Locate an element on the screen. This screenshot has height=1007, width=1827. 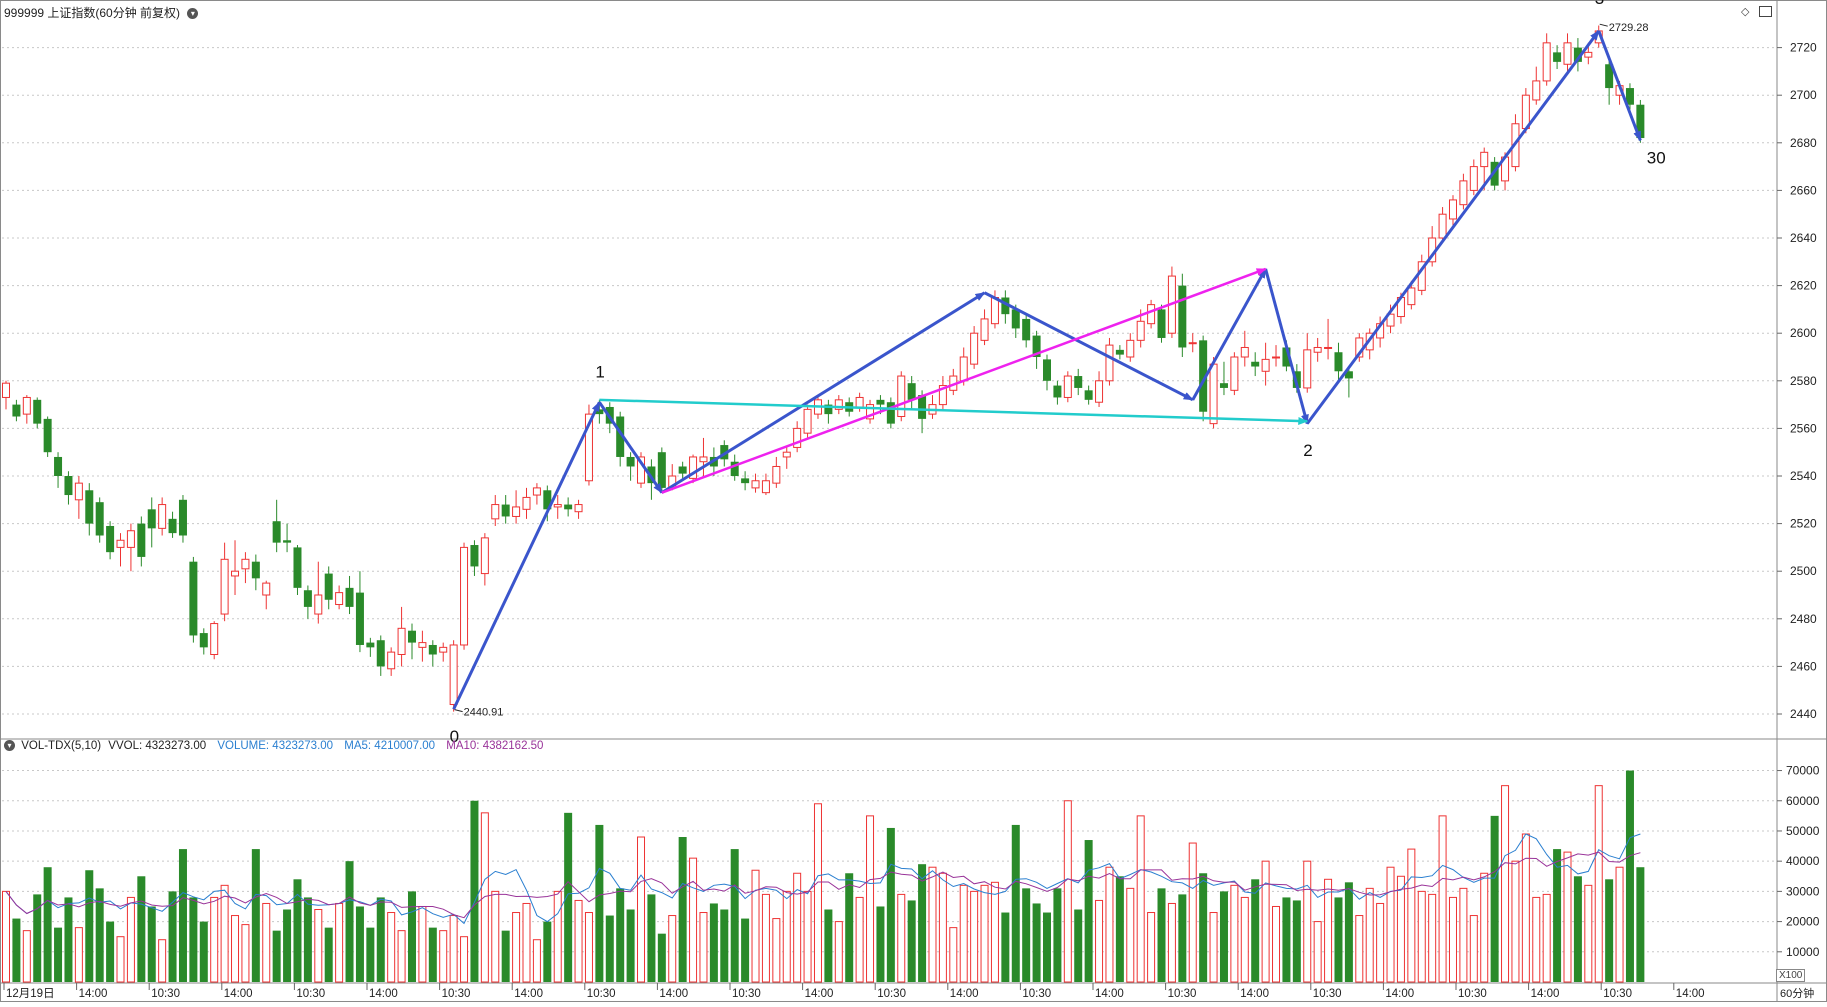
price-tick-label: 2500 is located at coordinates (1803, 571).